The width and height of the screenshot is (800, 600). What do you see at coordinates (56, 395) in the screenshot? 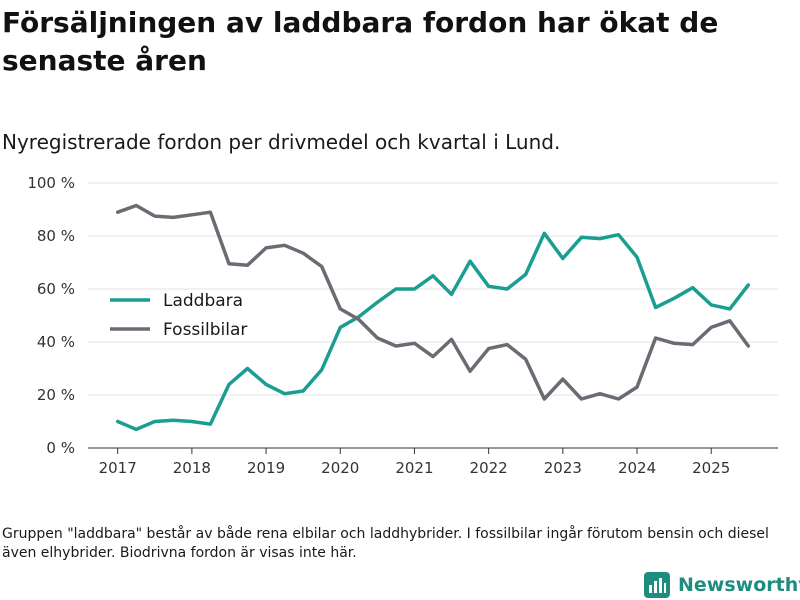
I see `y-tick-label: 20 %` at bounding box center [56, 395].